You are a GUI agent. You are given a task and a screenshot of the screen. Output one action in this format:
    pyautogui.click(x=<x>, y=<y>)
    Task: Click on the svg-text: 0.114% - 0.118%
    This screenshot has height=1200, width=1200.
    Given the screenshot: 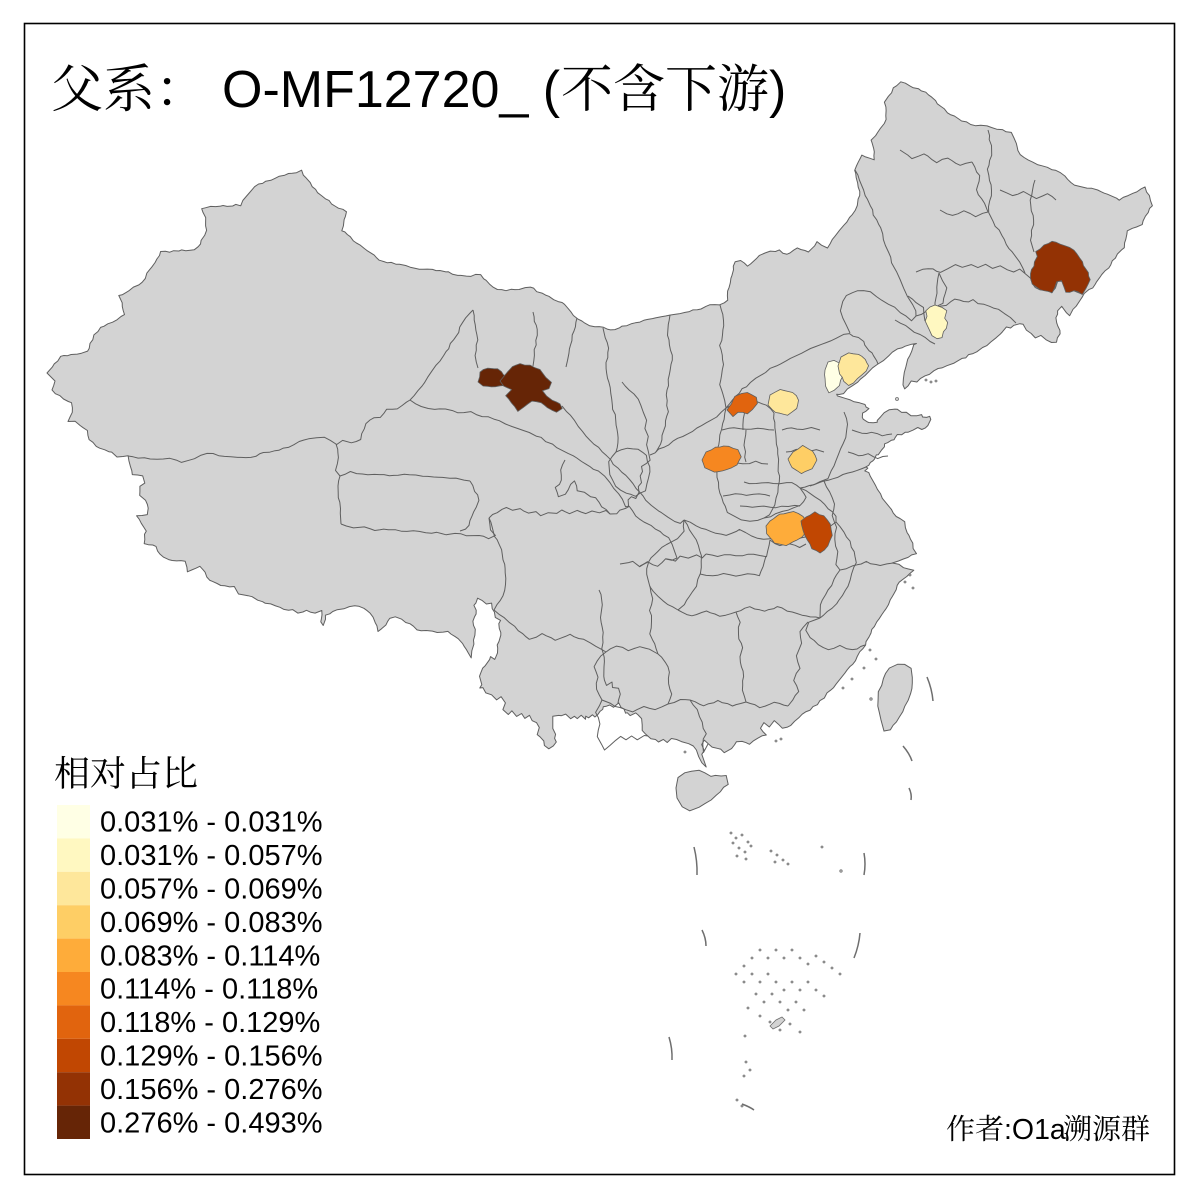 What is the action you would take?
    pyautogui.click(x=209, y=990)
    